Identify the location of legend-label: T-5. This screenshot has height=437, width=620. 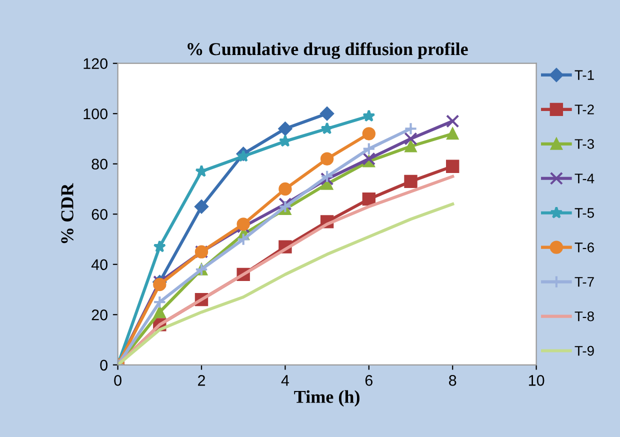
(584, 213).